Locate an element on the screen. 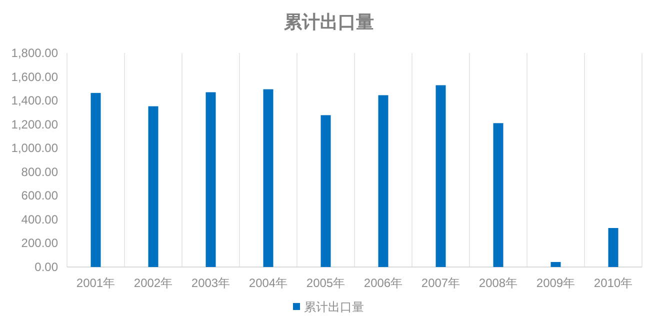  y-tick-label: 200.00 is located at coordinates (39, 243).